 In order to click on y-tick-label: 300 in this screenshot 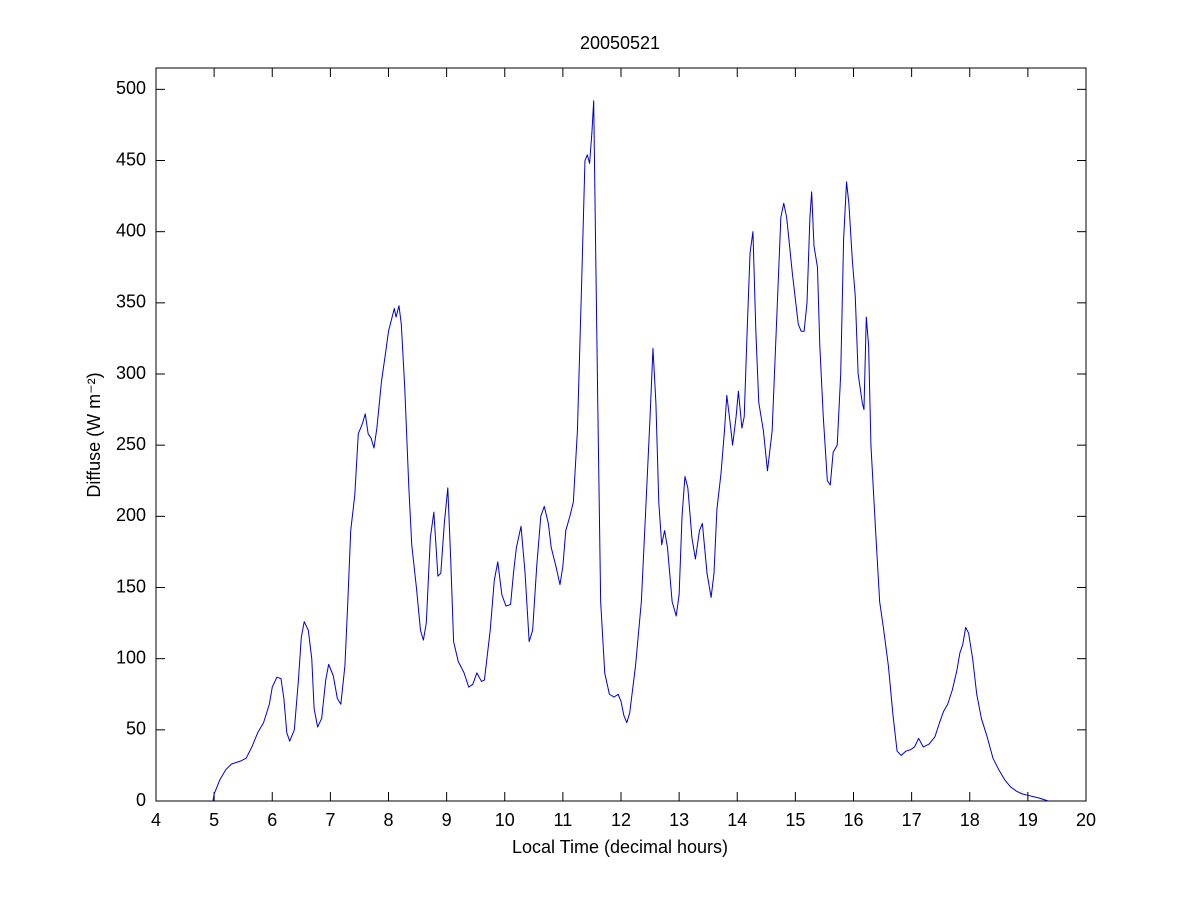, I will do `click(131, 373)`.